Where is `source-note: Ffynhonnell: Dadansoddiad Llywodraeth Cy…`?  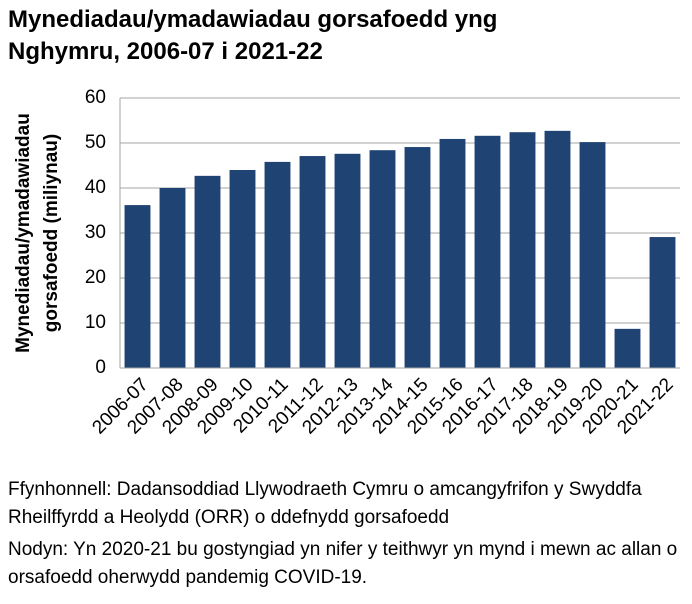
source-note: Ffynhonnell: Dadansoddiad Llywodraeth Cy… is located at coordinates (325, 503).